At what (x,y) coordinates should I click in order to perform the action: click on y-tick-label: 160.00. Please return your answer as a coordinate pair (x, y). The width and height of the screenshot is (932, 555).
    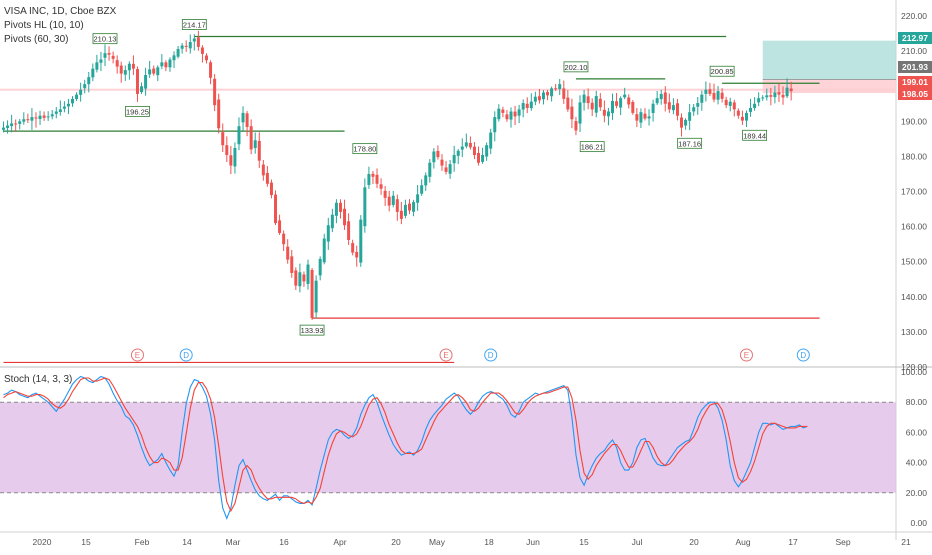
    Looking at the image, I should click on (914, 227).